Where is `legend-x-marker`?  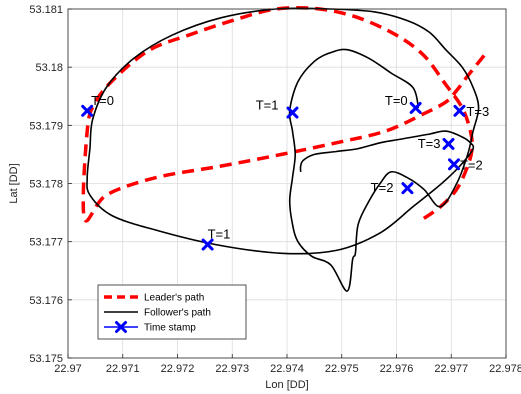 legend-x-marker is located at coordinates (121, 327).